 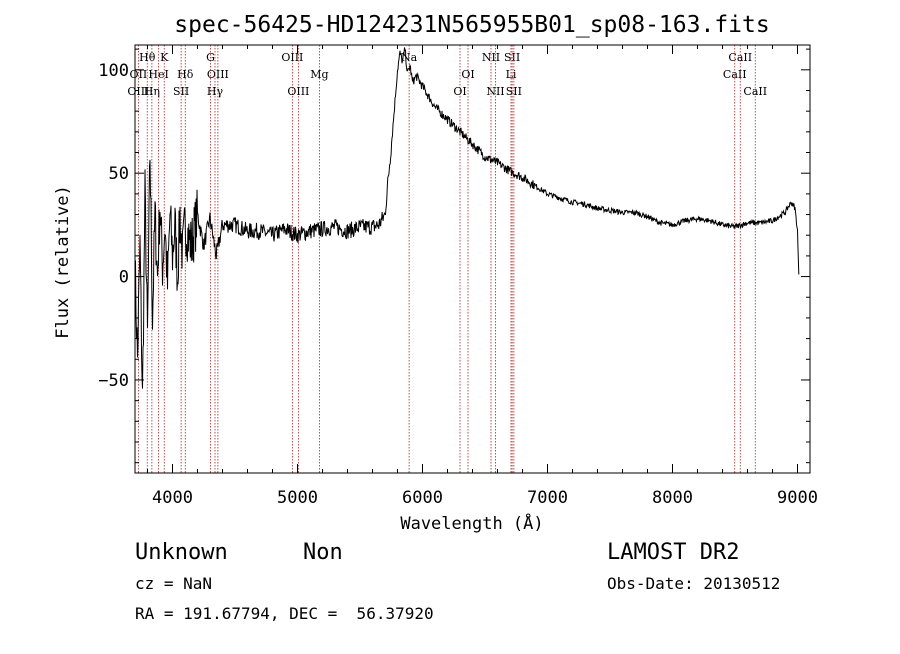 What do you see at coordinates (63, 262) in the screenshot?
I see `y-axis-title: Flux (relative)` at bounding box center [63, 262].